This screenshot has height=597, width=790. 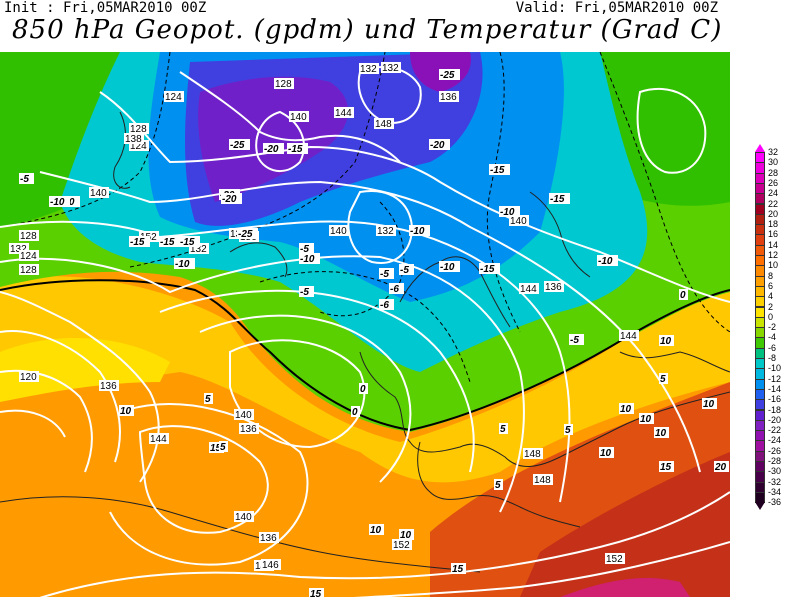 I want to click on temperature-label: -6, so click(x=394, y=289).